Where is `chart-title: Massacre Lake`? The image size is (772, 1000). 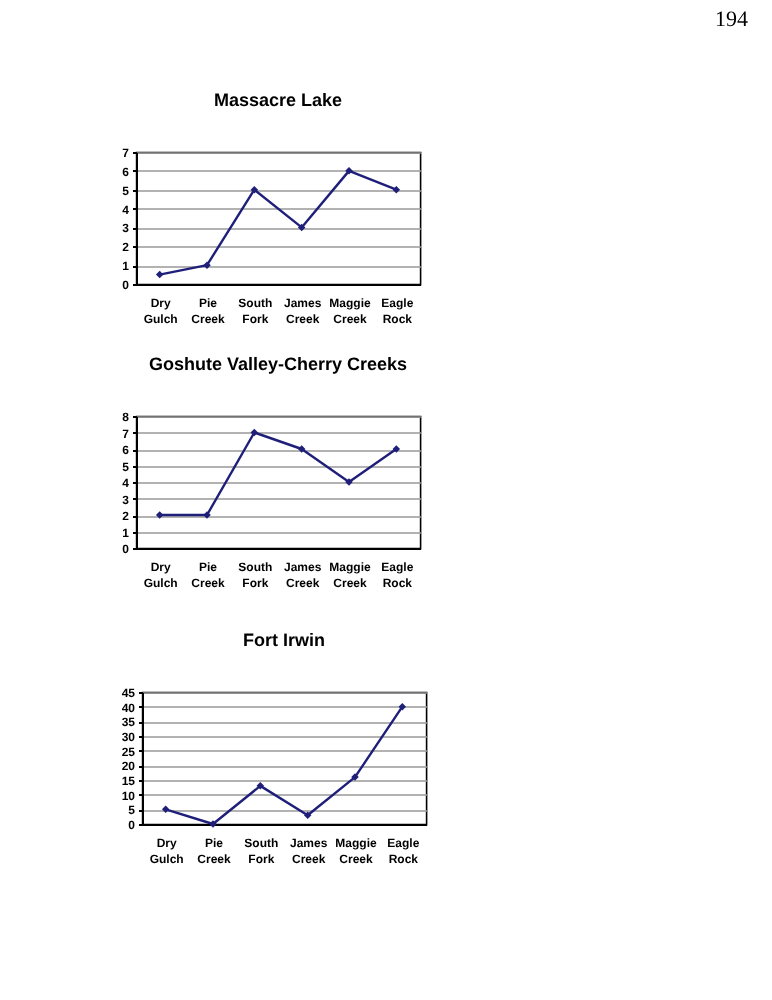 chart-title: Massacre Lake is located at coordinates (278, 100).